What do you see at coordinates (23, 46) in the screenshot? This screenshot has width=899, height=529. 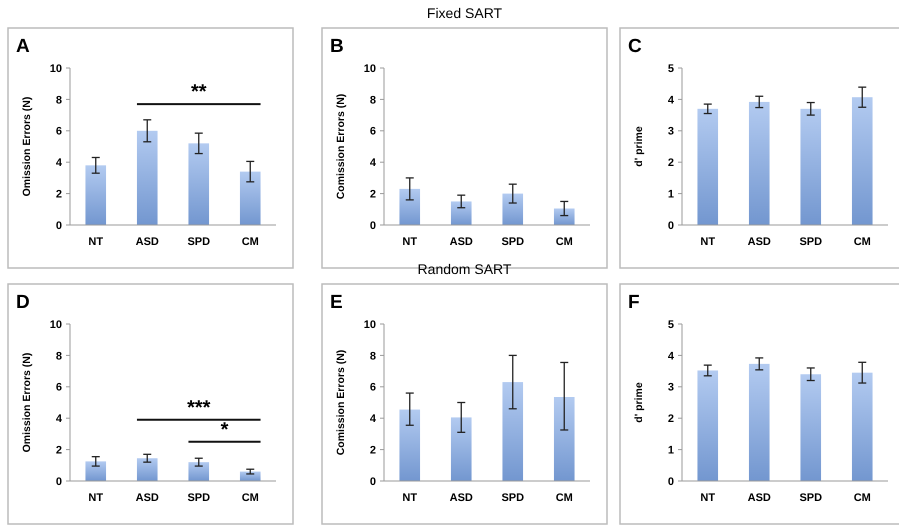 I see `chart-title: A` at bounding box center [23, 46].